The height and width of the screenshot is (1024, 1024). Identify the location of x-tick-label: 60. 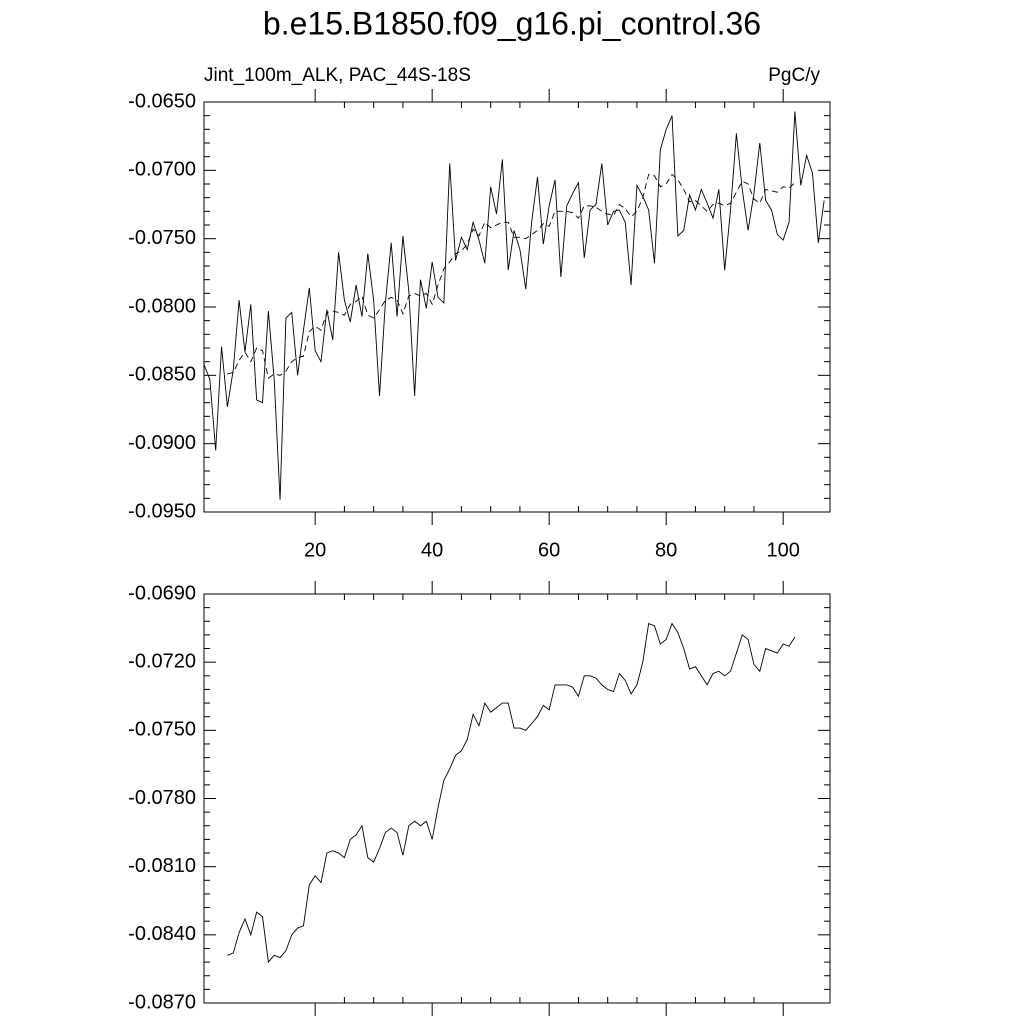
(549, 550).